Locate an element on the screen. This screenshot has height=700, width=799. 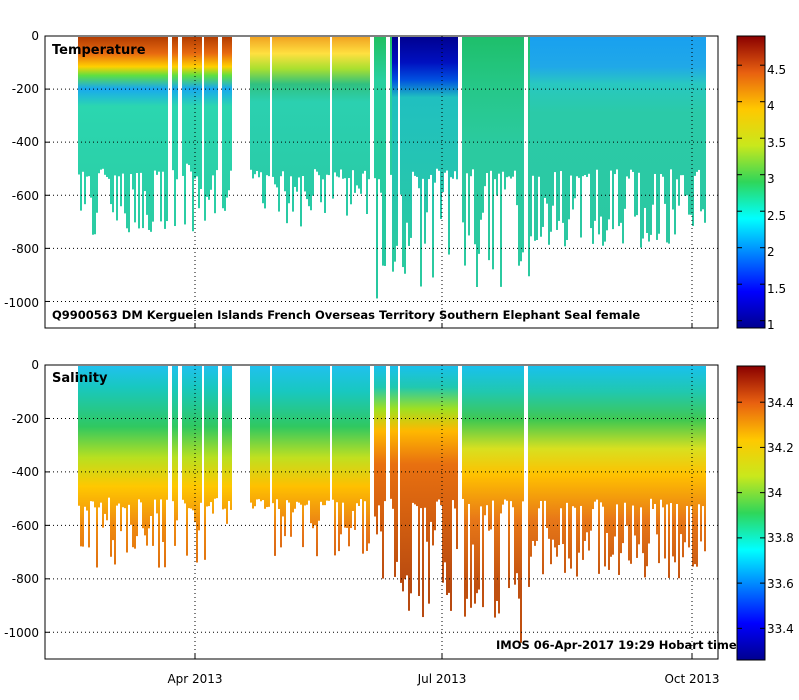
salinity-colorbar-tick-label: 33.4 is located at coordinates (780, 629).